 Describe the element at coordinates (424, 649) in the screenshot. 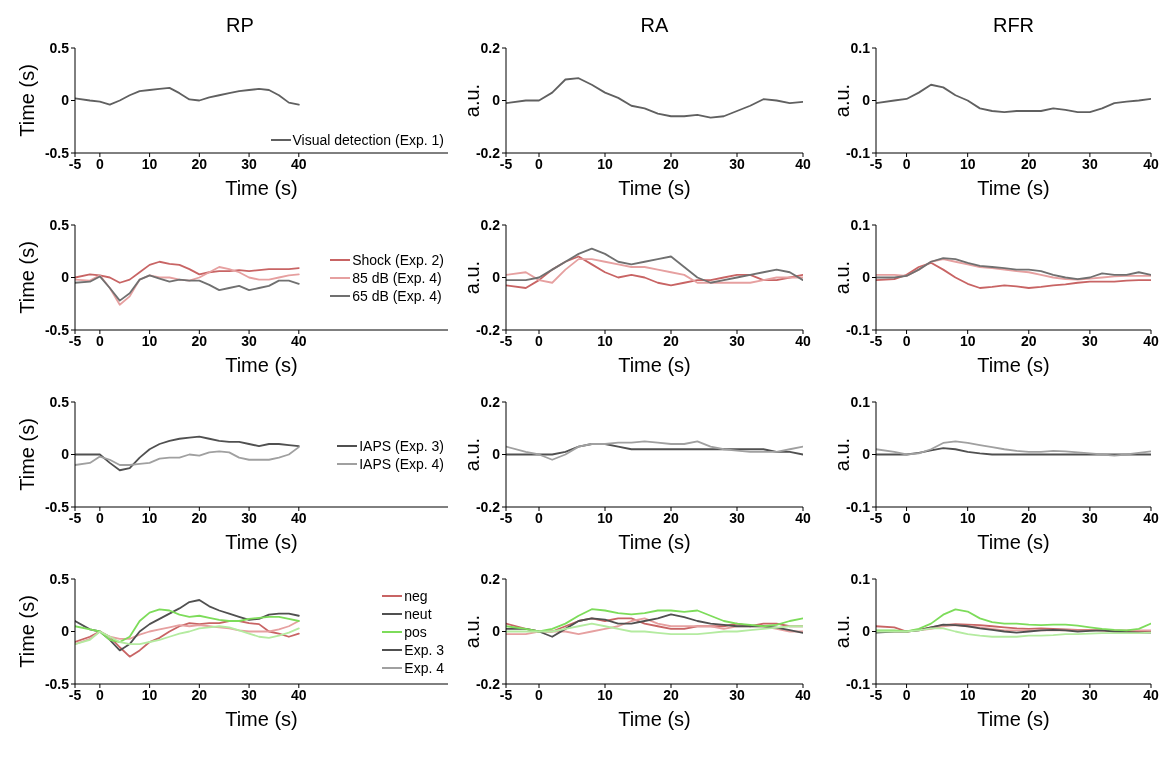

I see `annotation: Exp. 3` at that location.